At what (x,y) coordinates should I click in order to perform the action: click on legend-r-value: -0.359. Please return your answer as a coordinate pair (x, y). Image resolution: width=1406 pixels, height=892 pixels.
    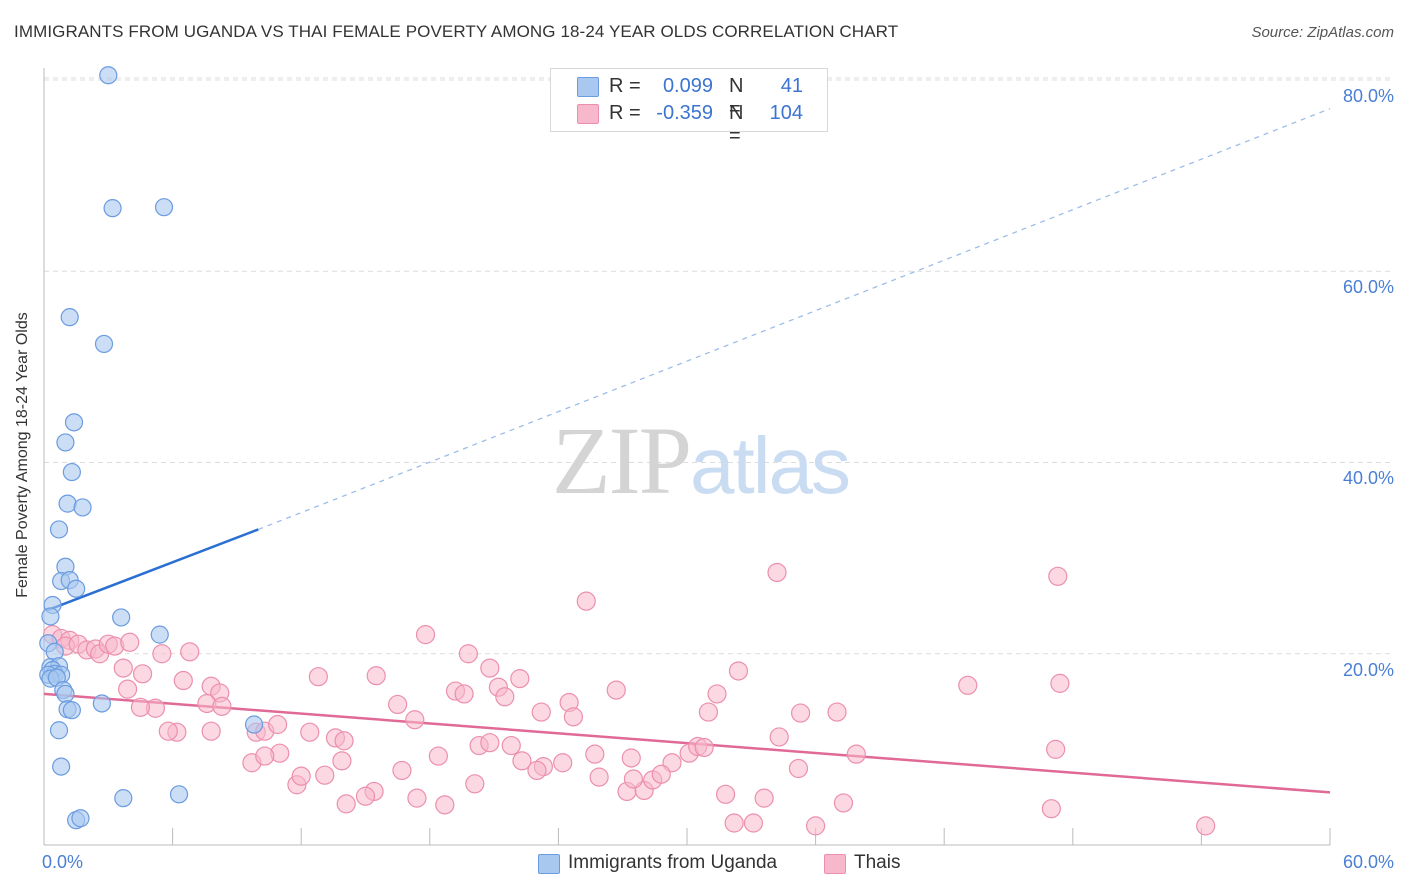
    Looking at the image, I should click on (684, 113).